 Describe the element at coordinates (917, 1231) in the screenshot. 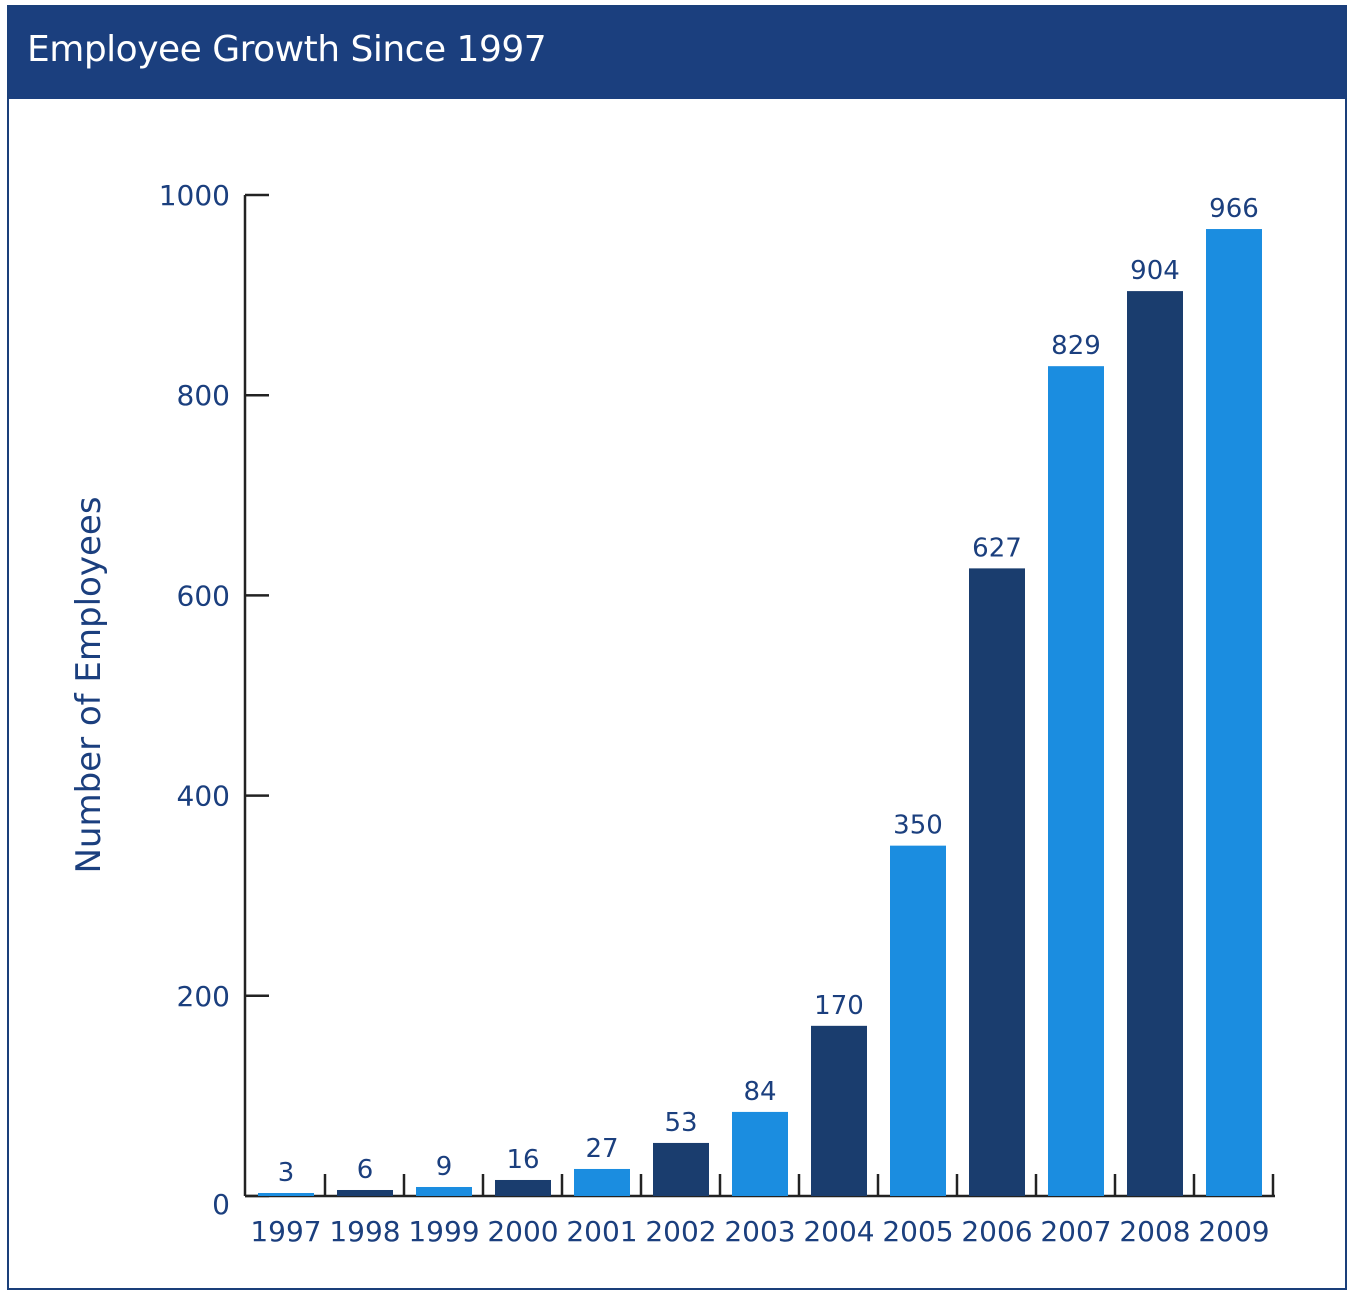

I see `x-tick-label: 2005` at that location.